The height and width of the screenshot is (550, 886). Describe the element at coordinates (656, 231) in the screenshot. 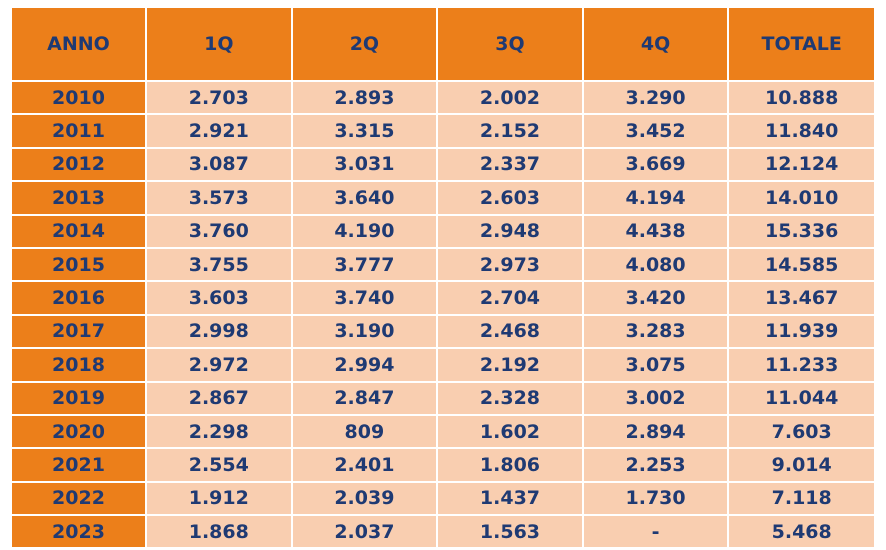

I see `q4-cell: 4.438` at that location.